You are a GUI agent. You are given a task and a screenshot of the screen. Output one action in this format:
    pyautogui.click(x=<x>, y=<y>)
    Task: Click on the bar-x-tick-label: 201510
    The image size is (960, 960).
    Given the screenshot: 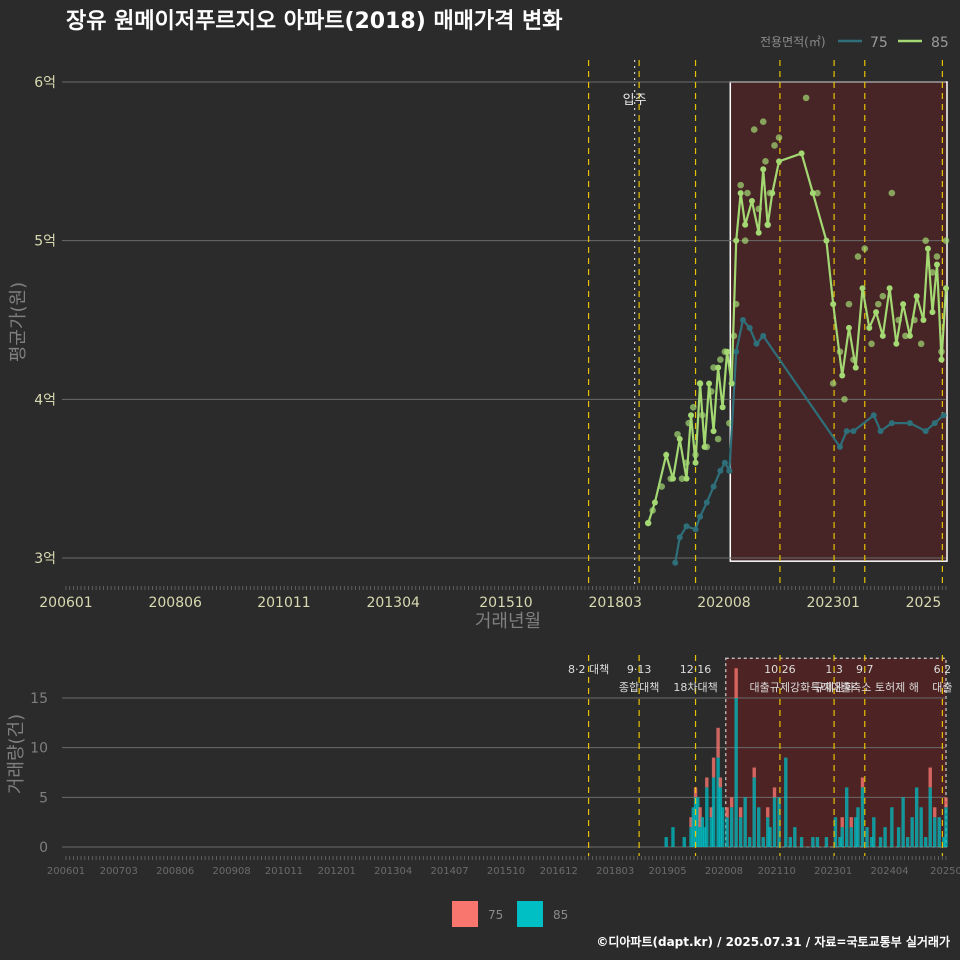 What is the action you would take?
    pyautogui.click(x=506, y=871)
    